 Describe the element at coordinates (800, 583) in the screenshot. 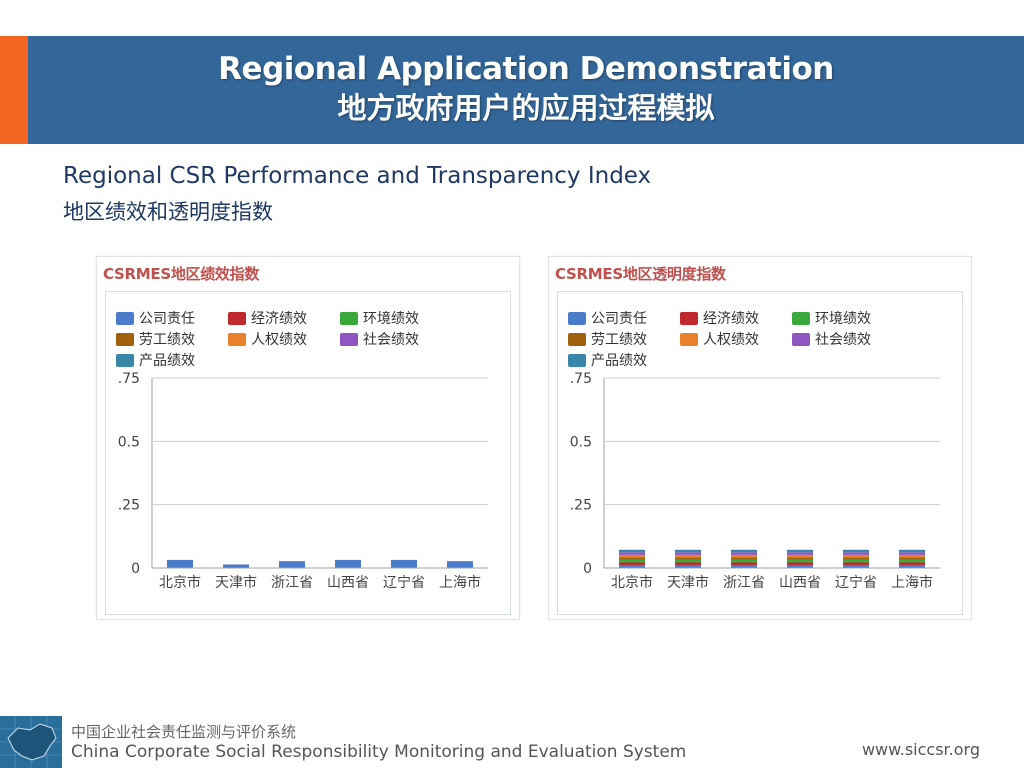

I see `x-tick-label: 山西省` at that location.